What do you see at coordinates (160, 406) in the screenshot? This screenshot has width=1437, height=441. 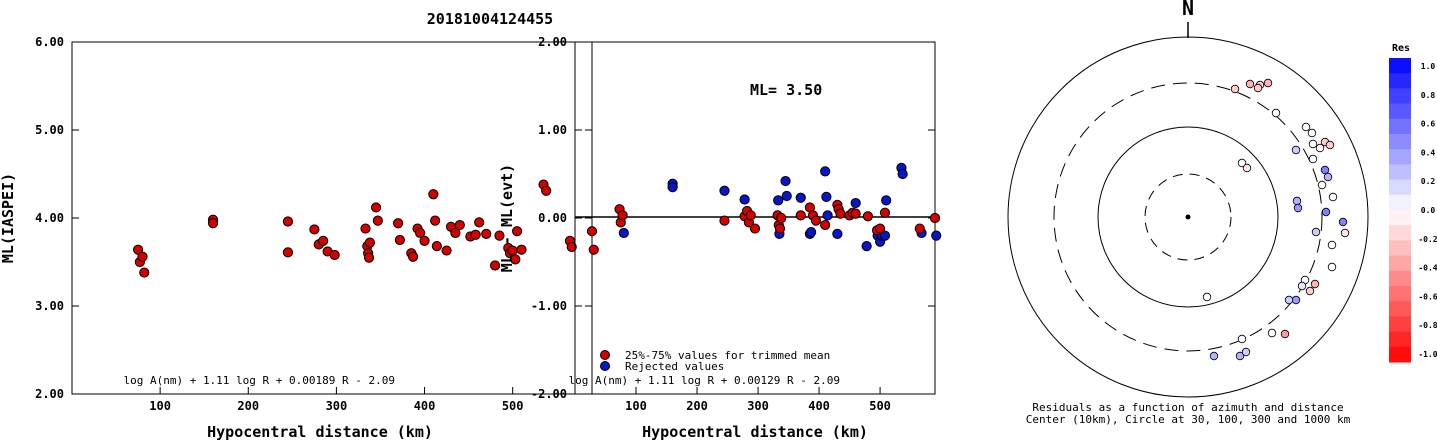 I see `left-x-tick-label: 100` at bounding box center [160, 406].